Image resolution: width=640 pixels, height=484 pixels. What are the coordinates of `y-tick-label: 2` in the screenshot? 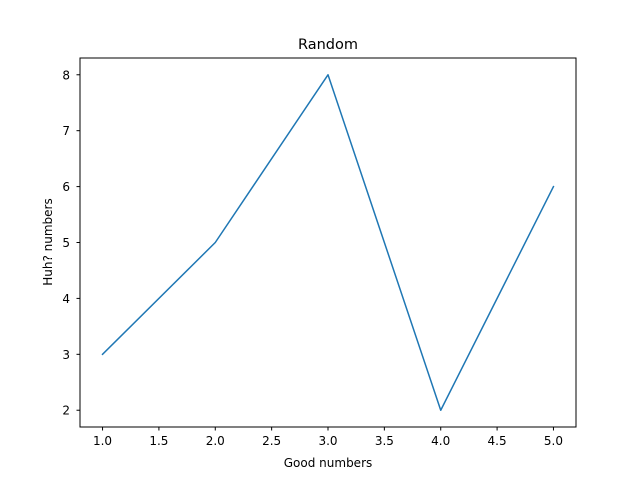 It's located at (66, 411).